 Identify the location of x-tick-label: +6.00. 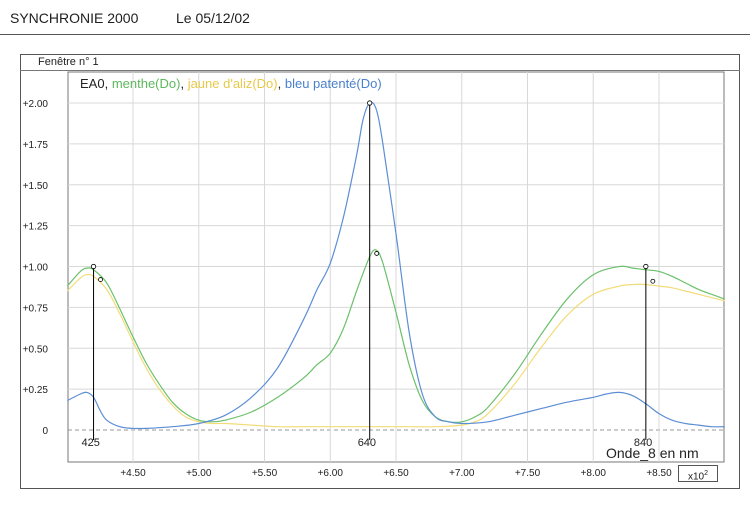
(331, 473).